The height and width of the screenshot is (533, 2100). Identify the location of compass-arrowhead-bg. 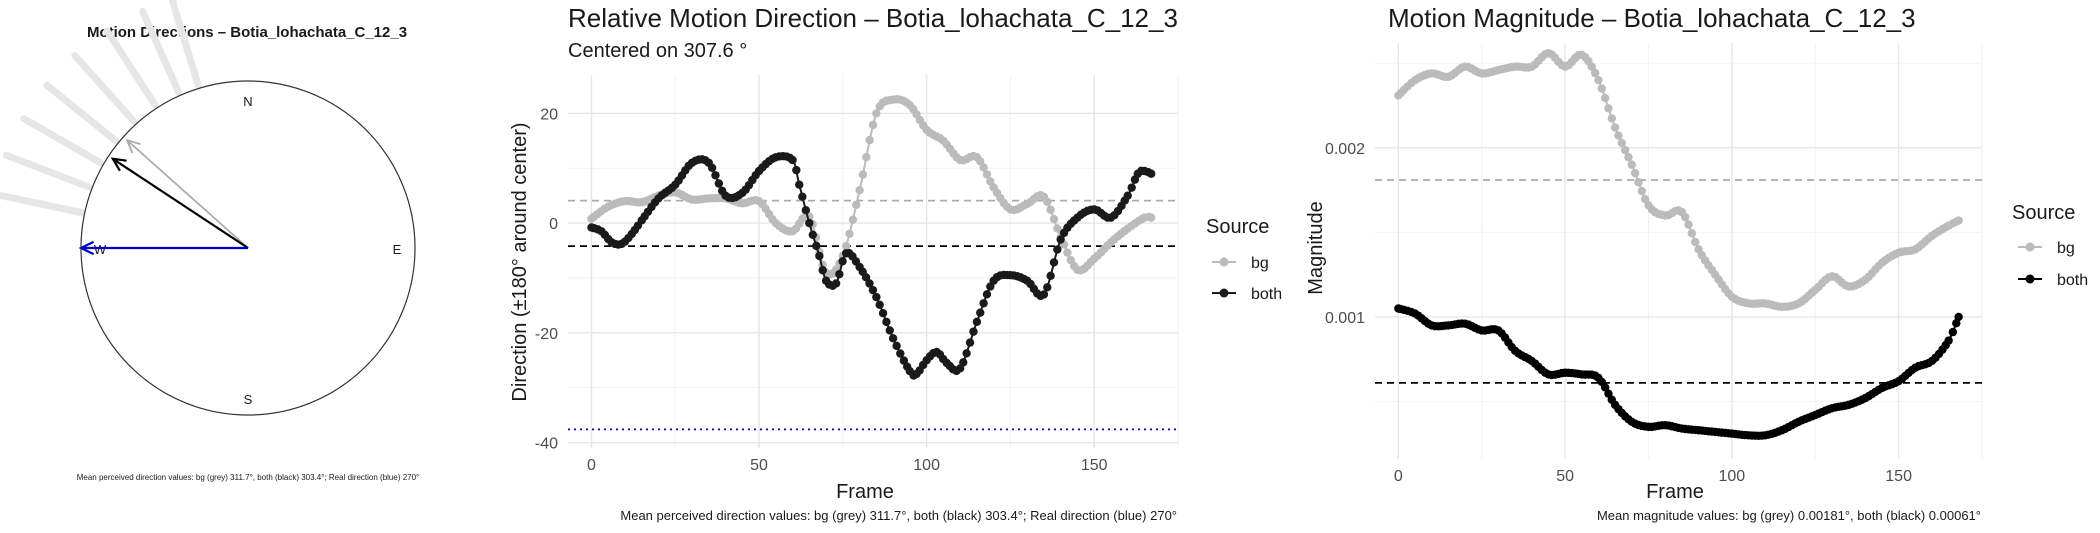
(133, 146).